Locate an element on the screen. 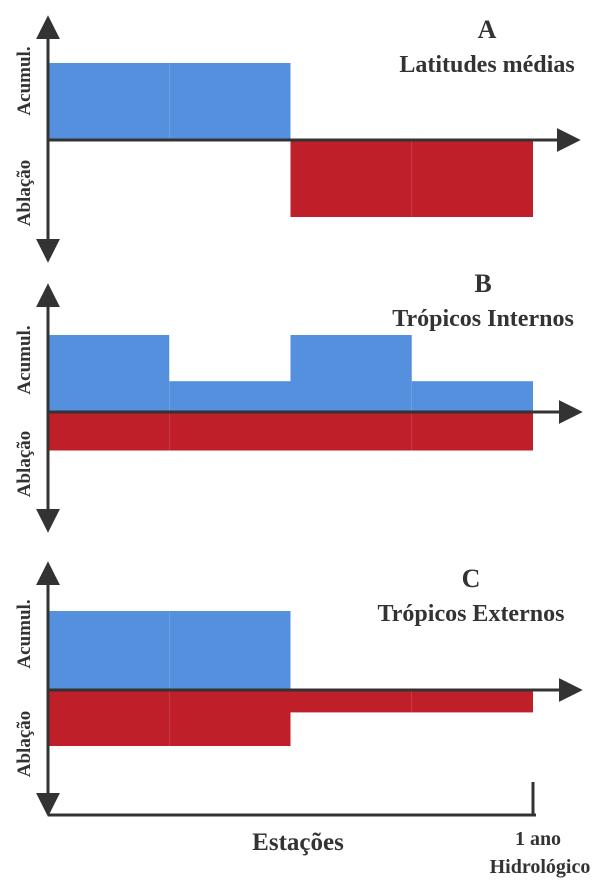 The height and width of the screenshot is (883, 606). seasons-axis: Estações 1 ano Hidrológico is located at coordinates (319, 830).